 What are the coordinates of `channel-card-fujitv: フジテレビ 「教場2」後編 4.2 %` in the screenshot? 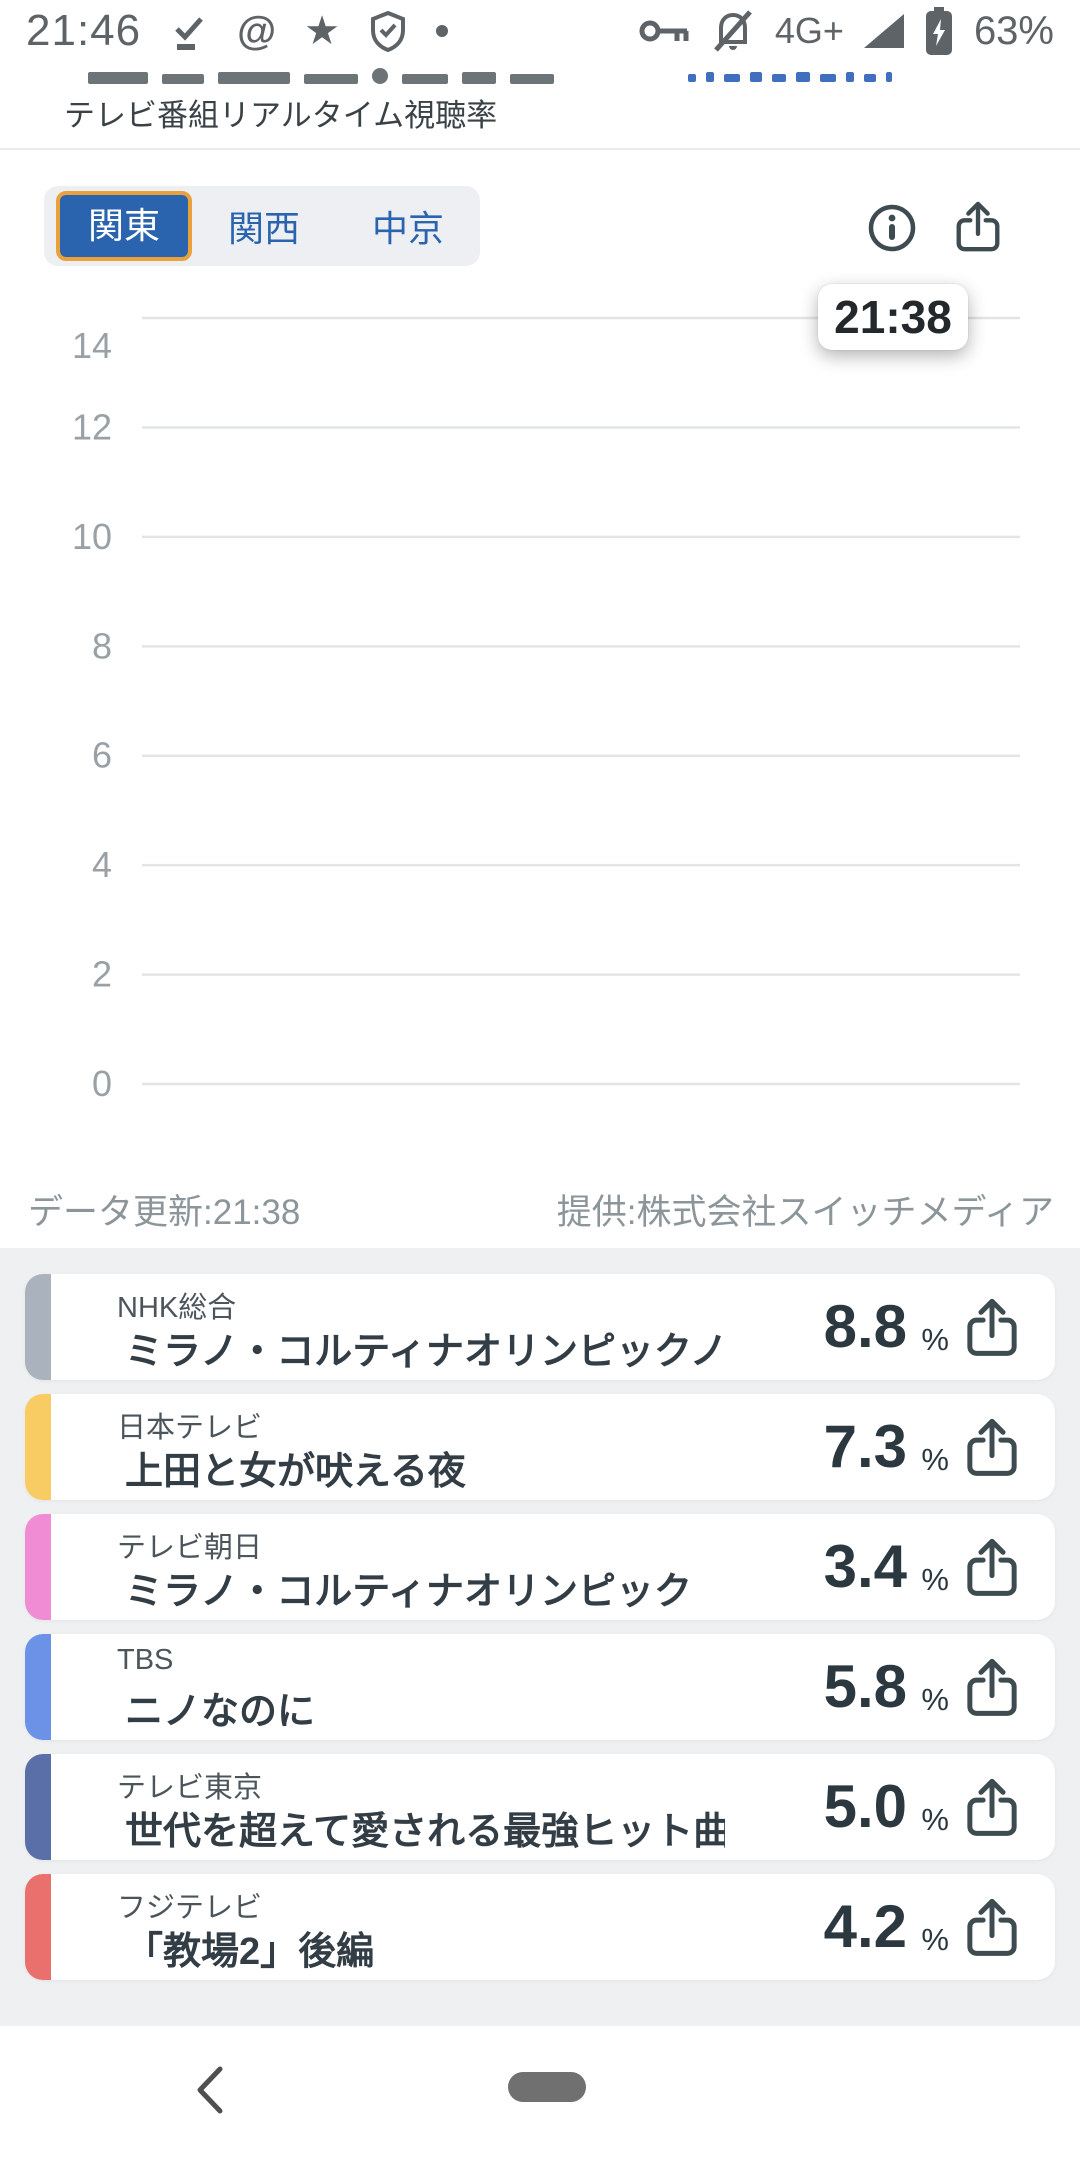 It's located at (540, 1927).